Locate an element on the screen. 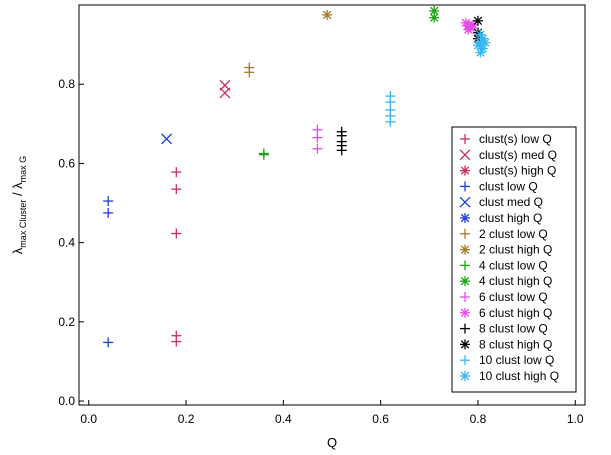 Image resolution: width=611 pixels, height=455 pixels. legend-label-1: clust(s) med Q is located at coordinates (518, 155).